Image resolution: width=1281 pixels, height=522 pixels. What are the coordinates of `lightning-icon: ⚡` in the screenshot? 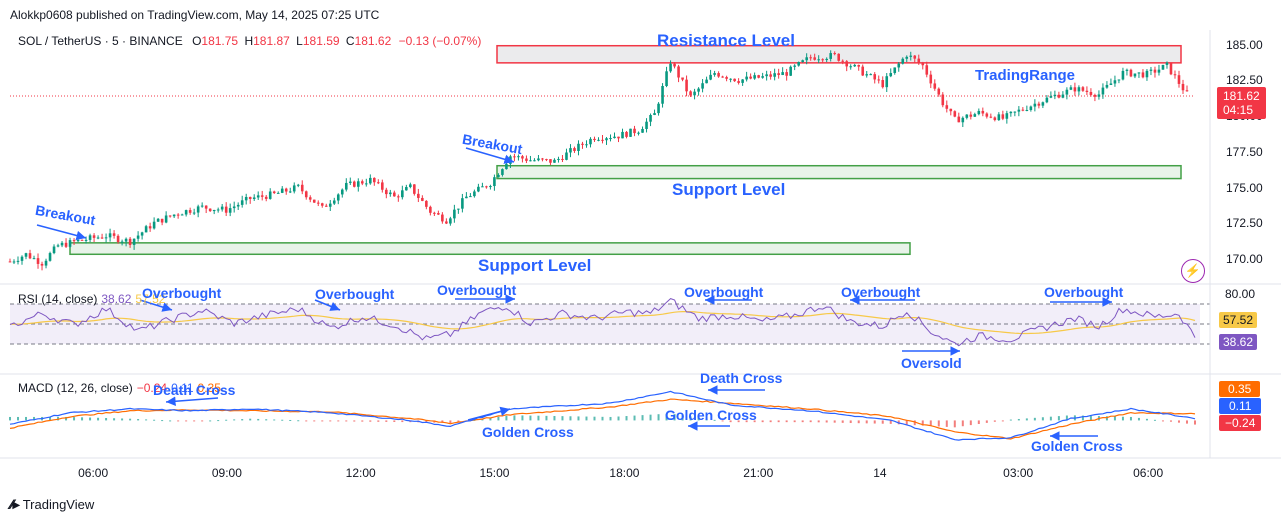 It's located at (1193, 271).